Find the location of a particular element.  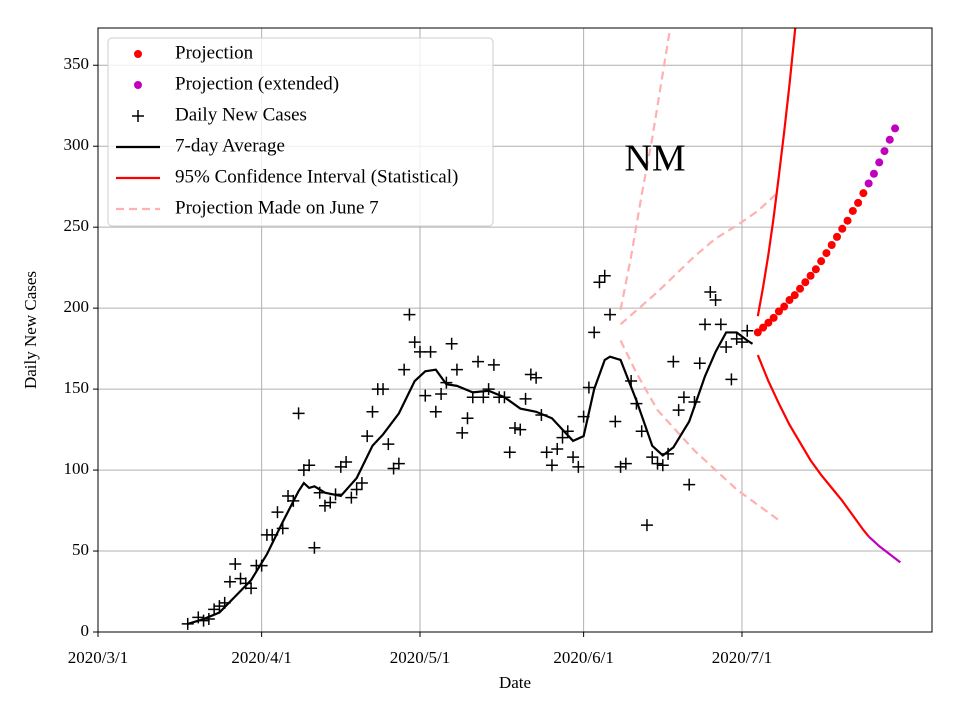

y-tick-label: 50 is located at coordinates (80, 549).